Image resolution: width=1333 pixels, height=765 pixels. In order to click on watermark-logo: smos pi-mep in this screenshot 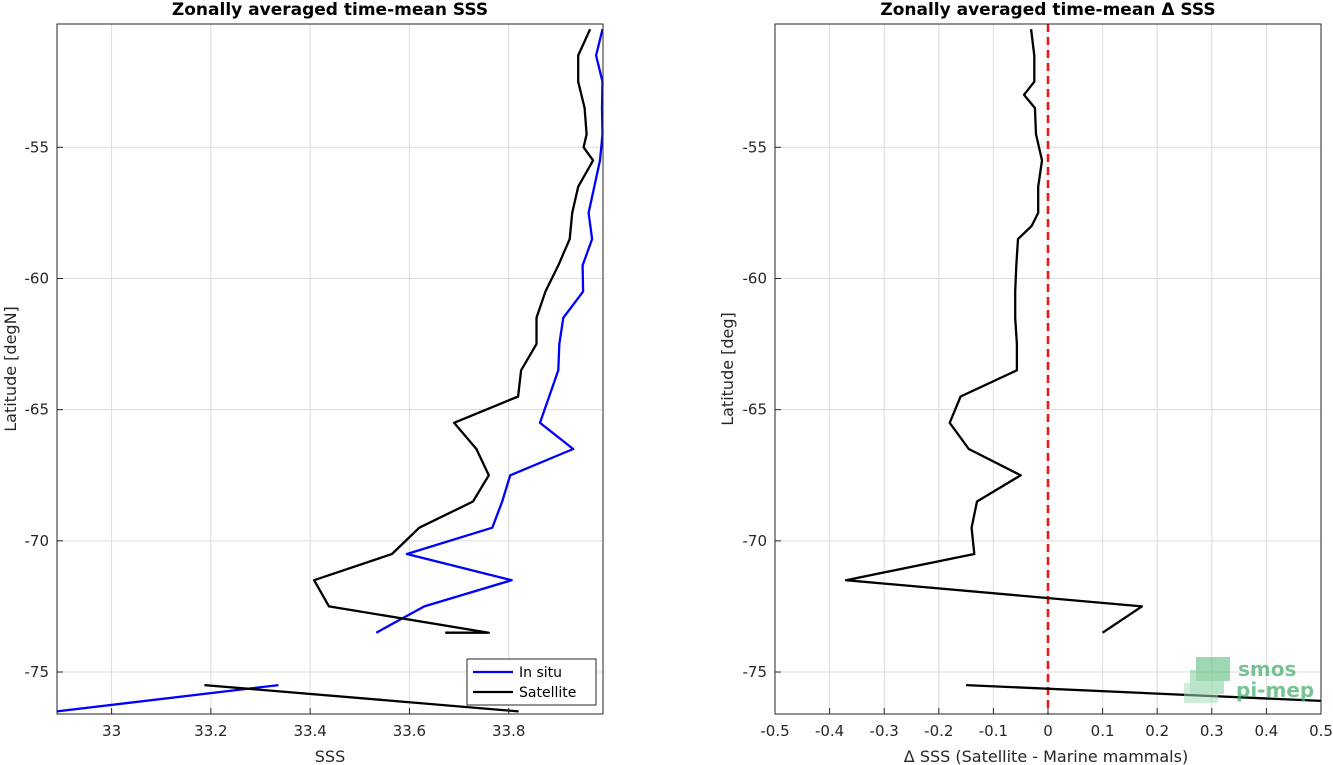, I will do `click(1249, 680)`.